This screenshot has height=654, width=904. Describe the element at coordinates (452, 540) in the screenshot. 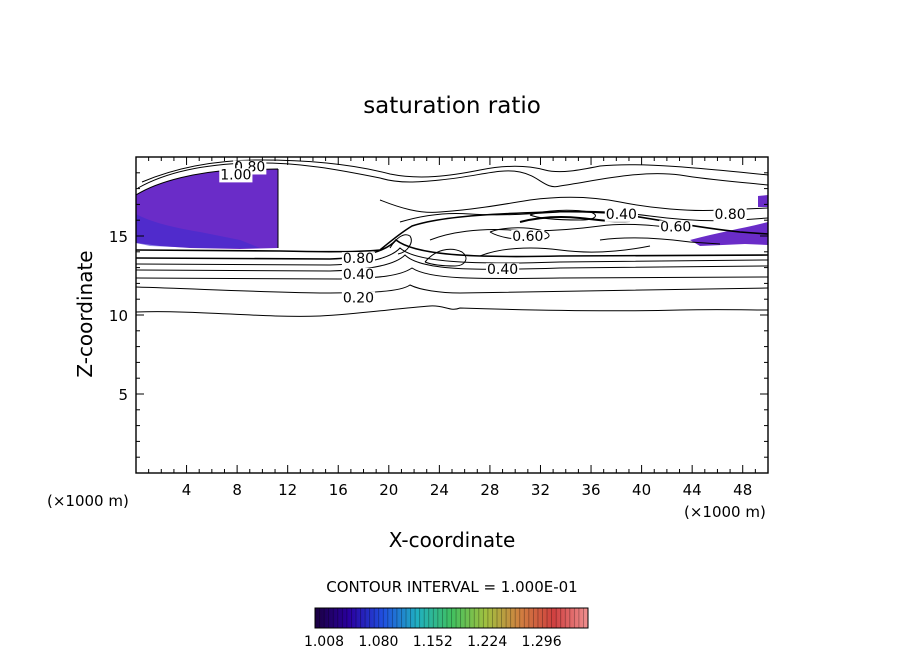

I see `x-axis-label: X-coordinate` at that location.